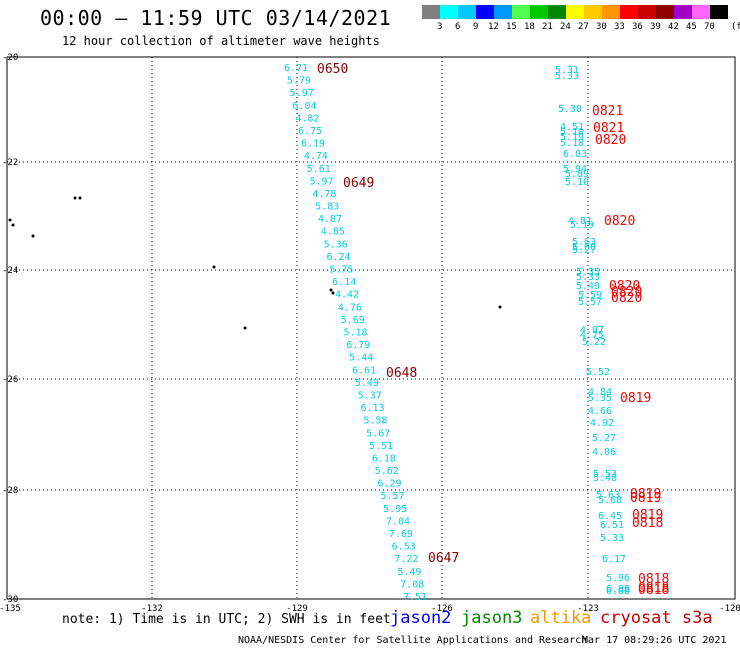 Image resolution: width=740 pixels, height=650 pixels. Describe the element at coordinates (404, 547) in the screenshot. I see `wave-height-label: 6.53` at that location.